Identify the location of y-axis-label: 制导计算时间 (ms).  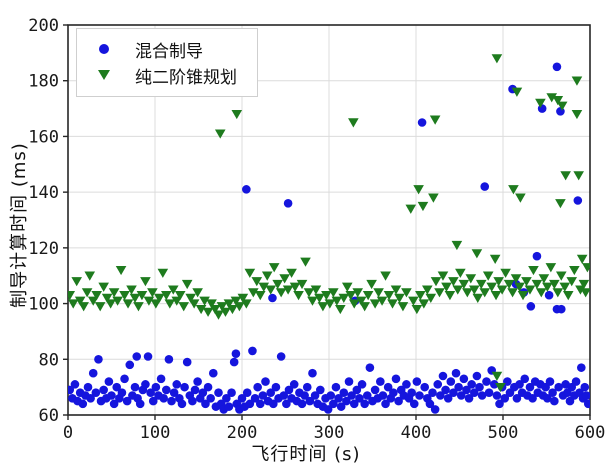
(19, 225).